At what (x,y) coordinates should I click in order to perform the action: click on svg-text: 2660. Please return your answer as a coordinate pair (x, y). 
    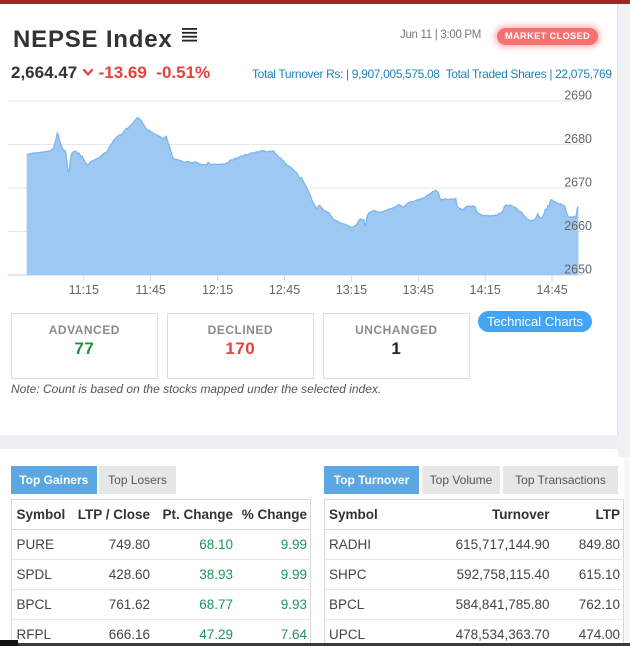
    Looking at the image, I should click on (578, 226).